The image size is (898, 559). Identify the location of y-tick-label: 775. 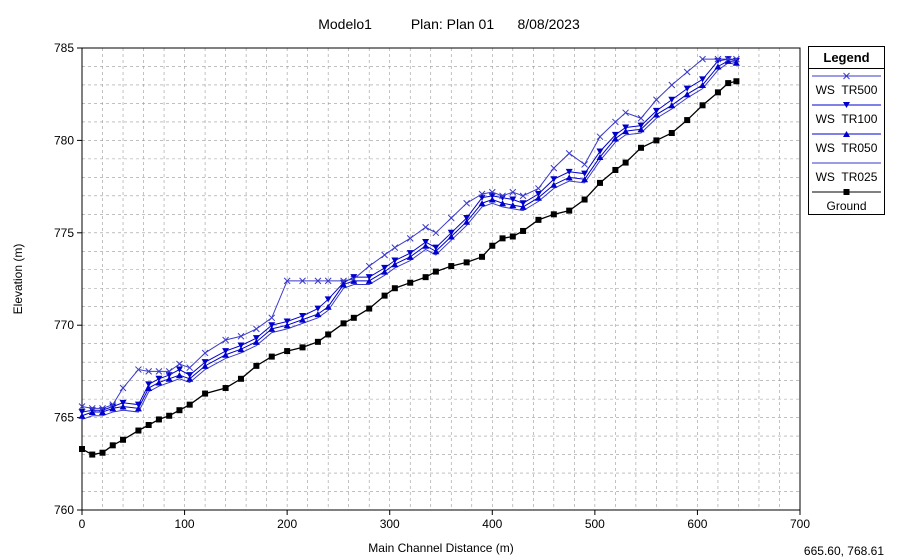
(64, 233).